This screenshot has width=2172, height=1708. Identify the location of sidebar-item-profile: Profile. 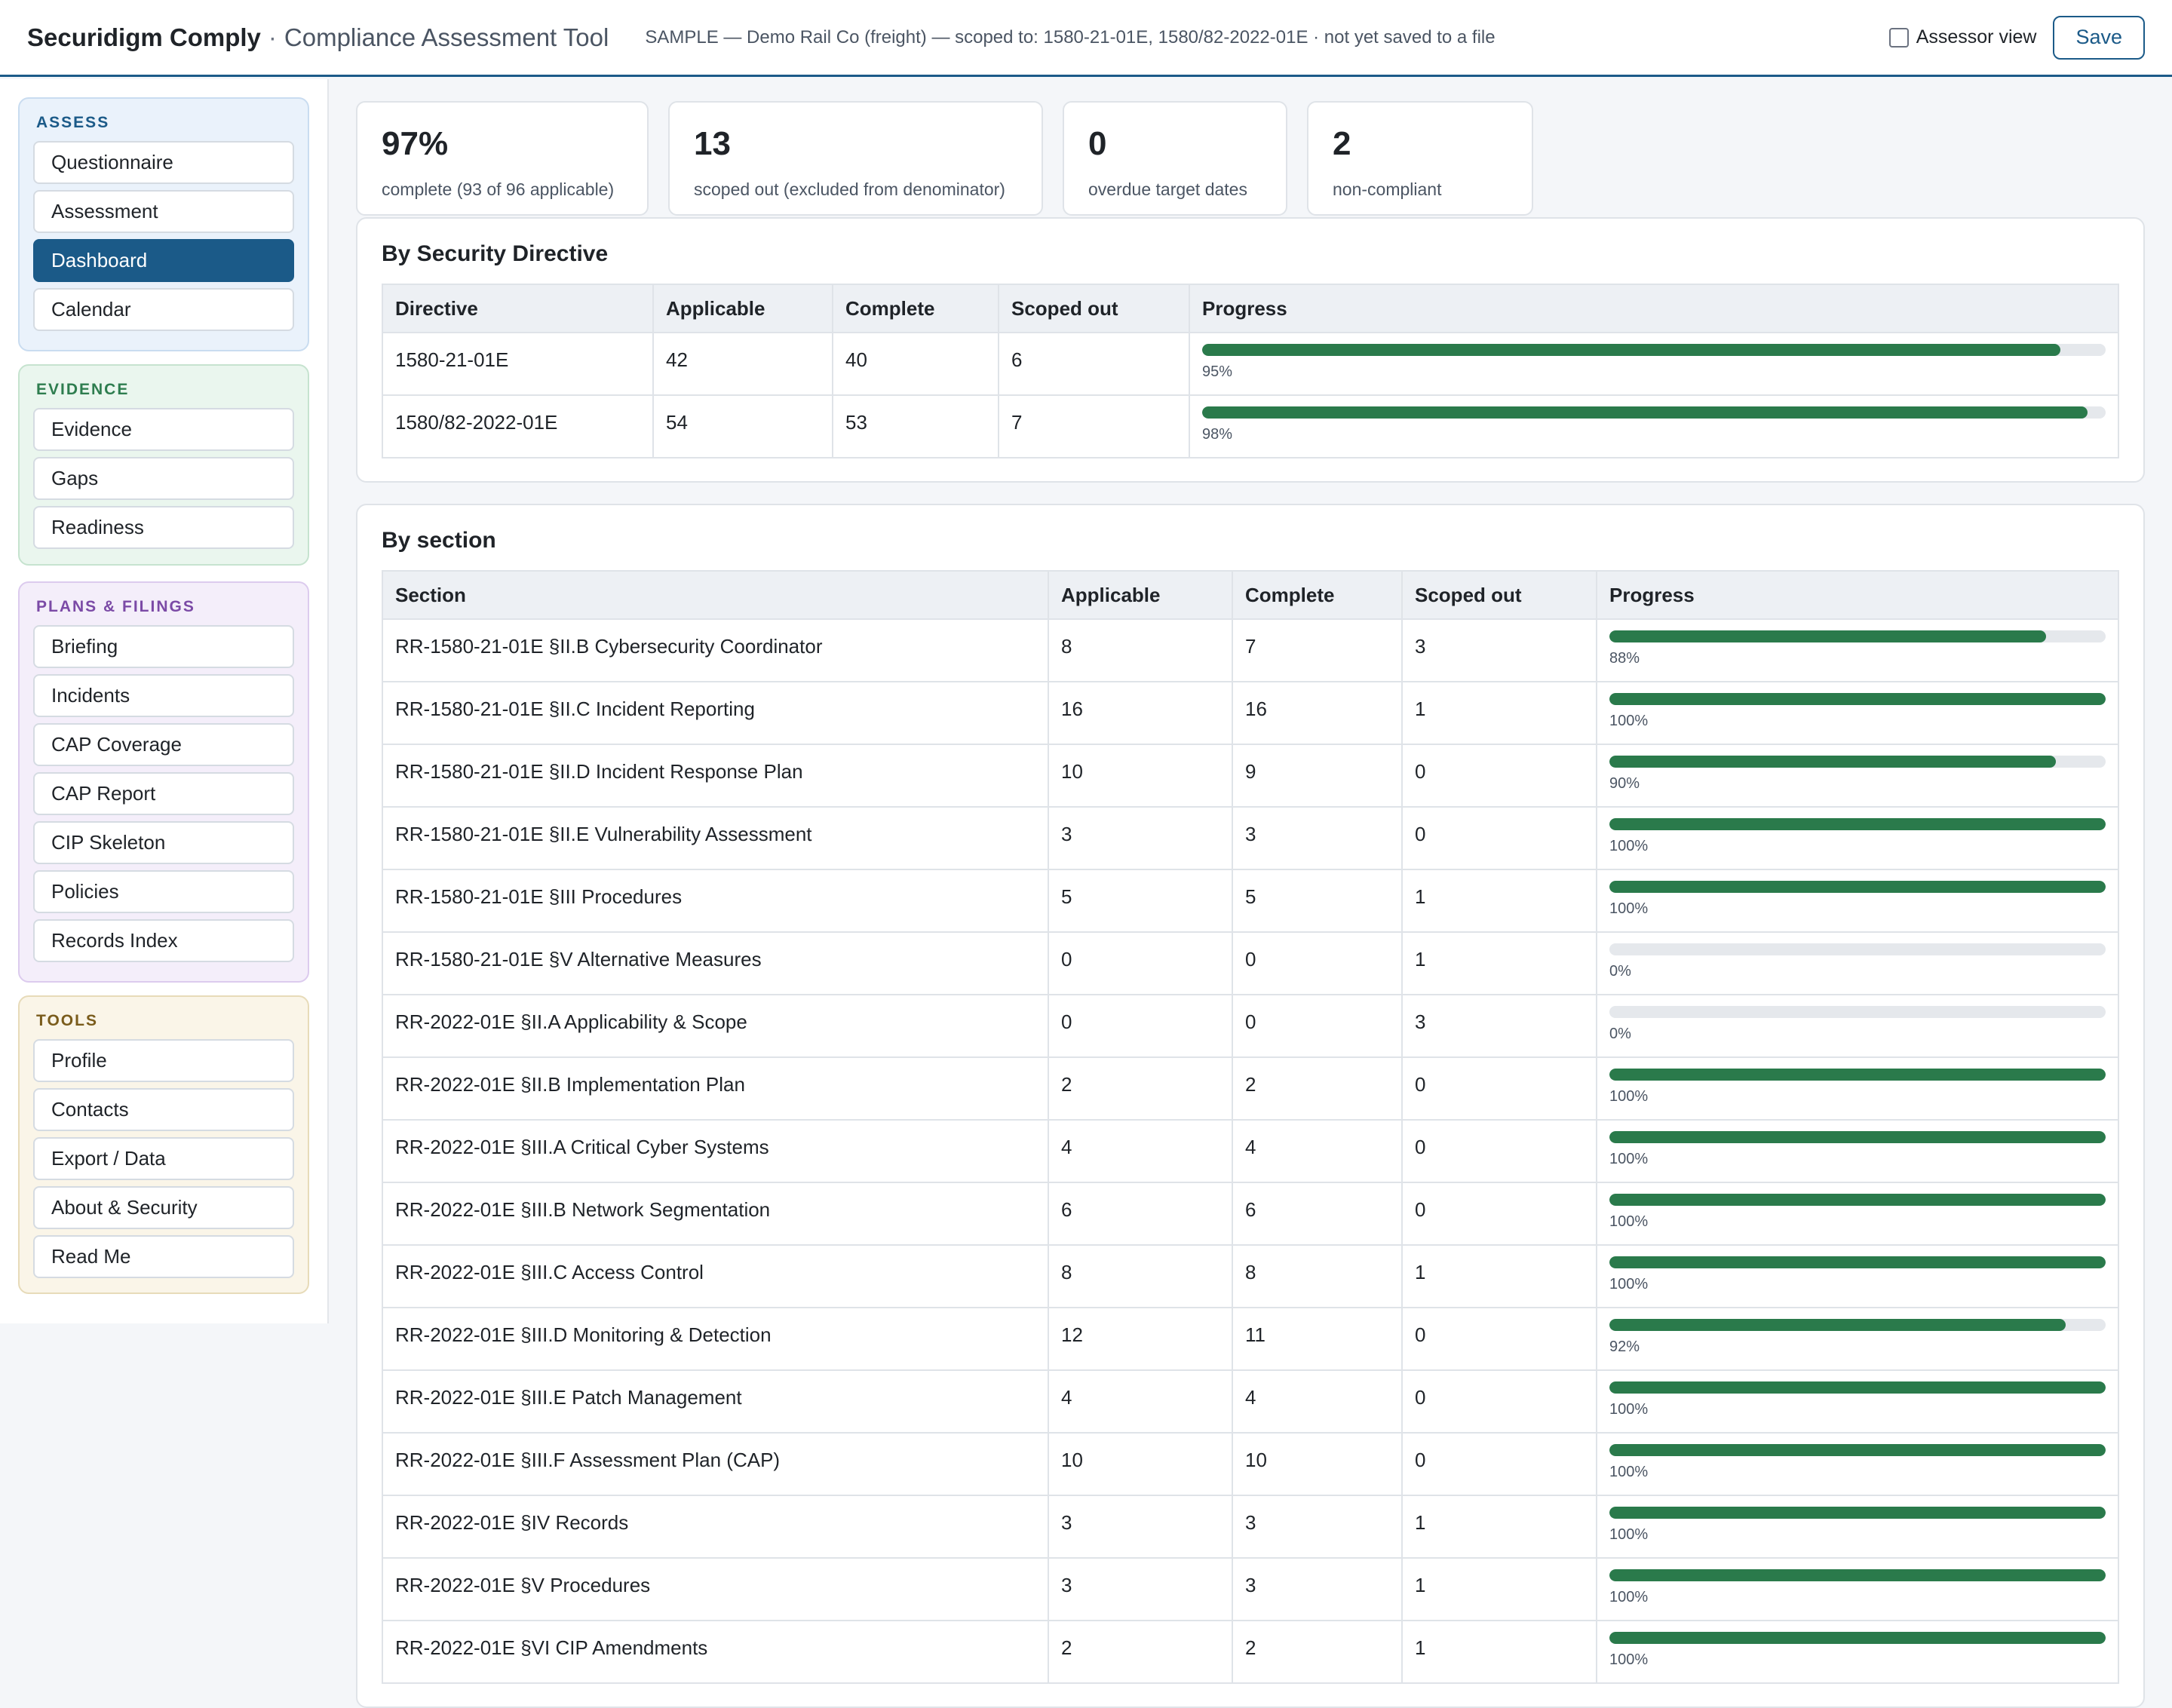
(163, 1060).